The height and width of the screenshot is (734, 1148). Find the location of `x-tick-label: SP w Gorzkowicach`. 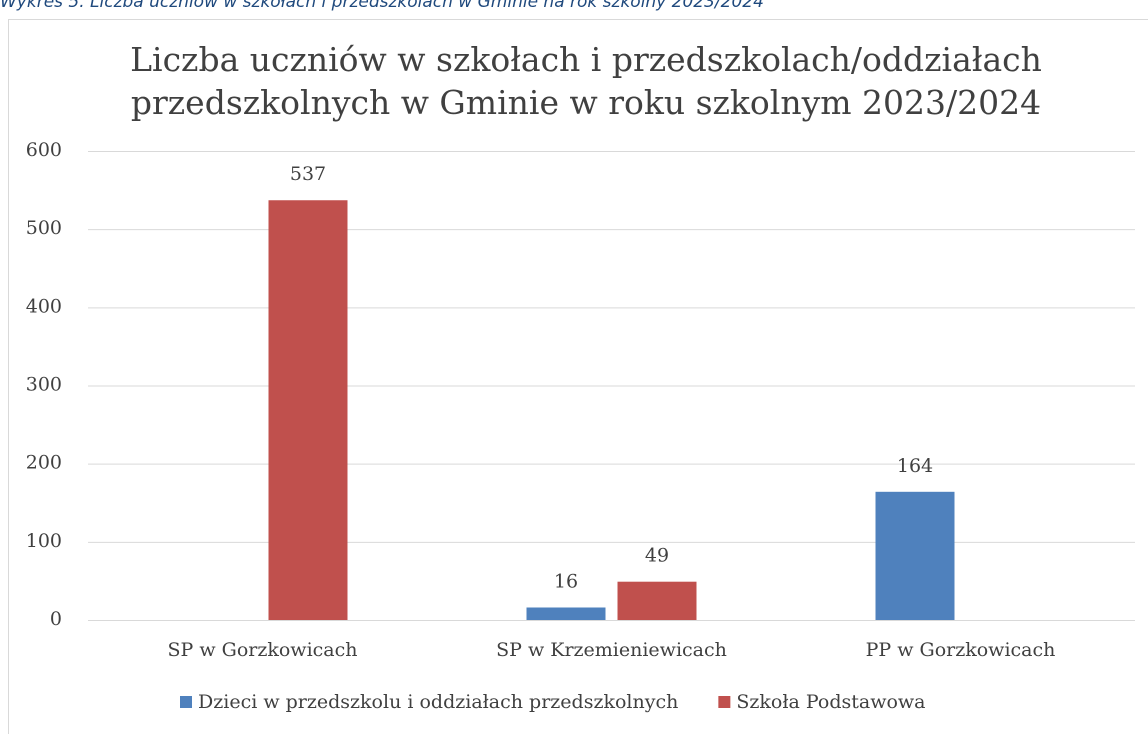

x-tick-label: SP w Gorzkowicach is located at coordinates (263, 650).